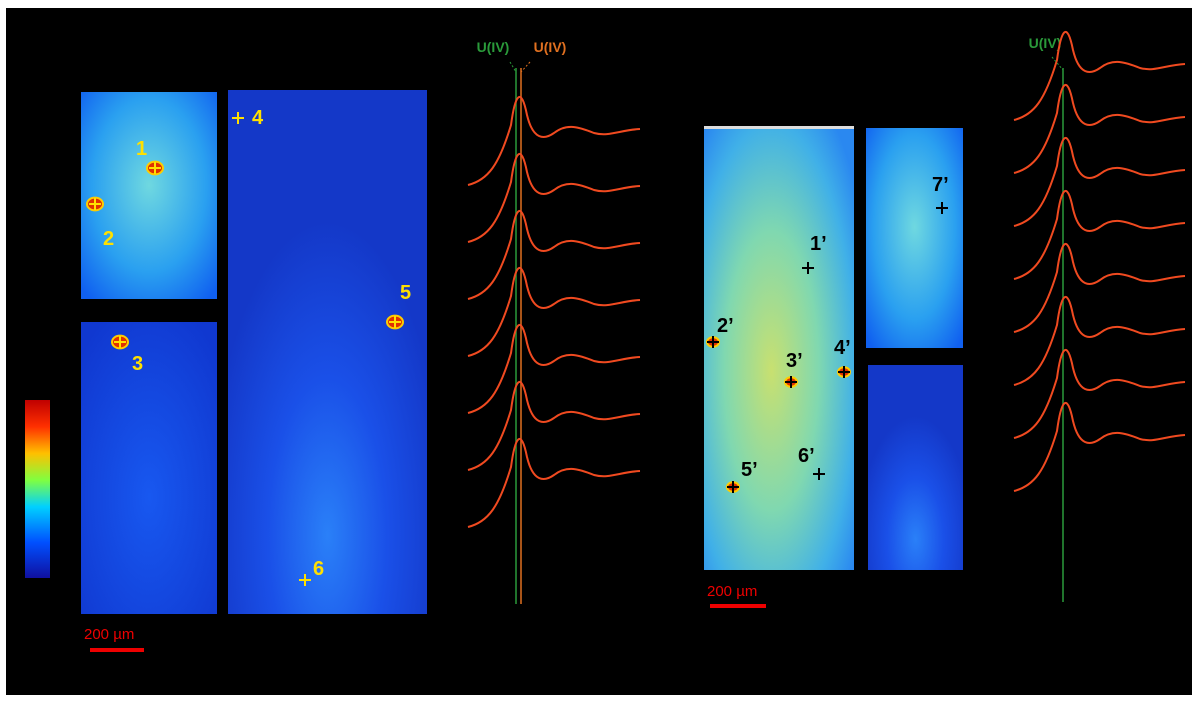  I want to click on point-label: 3, so click(137, 364).